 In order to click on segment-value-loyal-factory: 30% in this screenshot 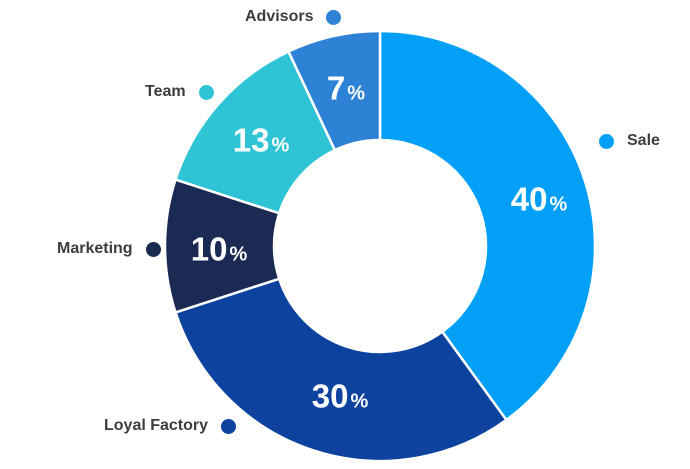, I will do `click(340, 396)`.